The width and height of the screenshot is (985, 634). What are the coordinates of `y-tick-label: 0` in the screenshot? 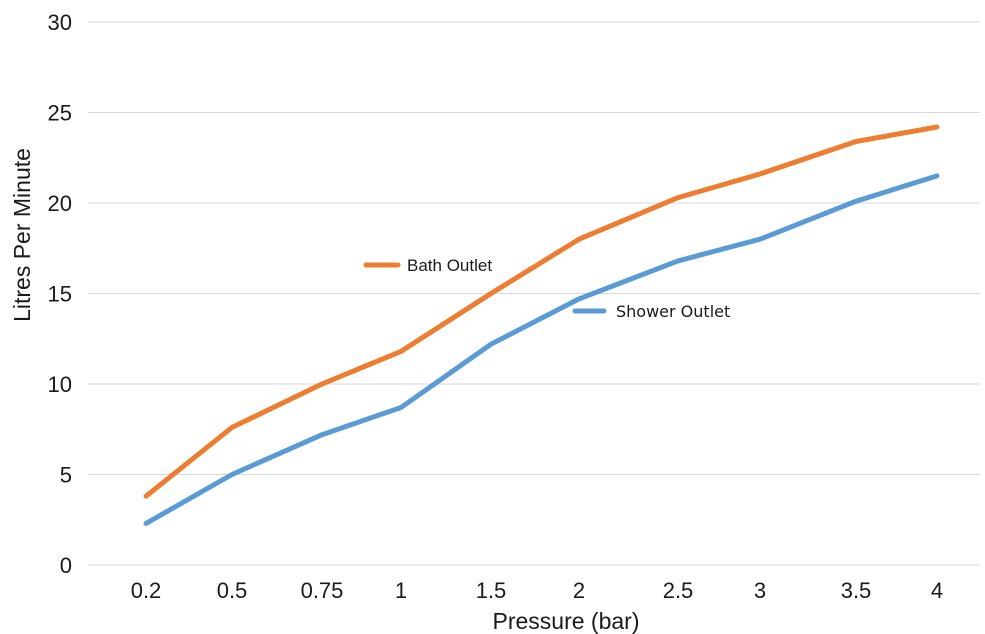 It's located at (66, 565).